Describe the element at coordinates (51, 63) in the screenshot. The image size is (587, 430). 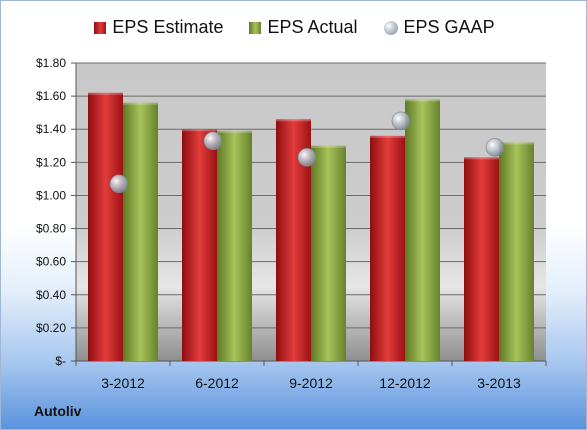
I see `y-tick-label: $1.80` at that location.